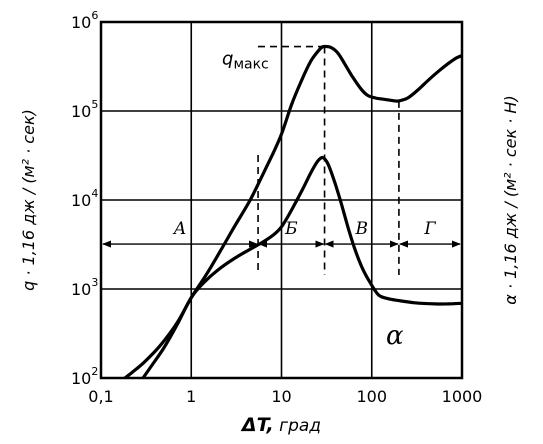 The image size is (543, 444). I want to click on y-axis-label-right: α · 1,16 дж / (м² · сек · Н), so click(510, 199).